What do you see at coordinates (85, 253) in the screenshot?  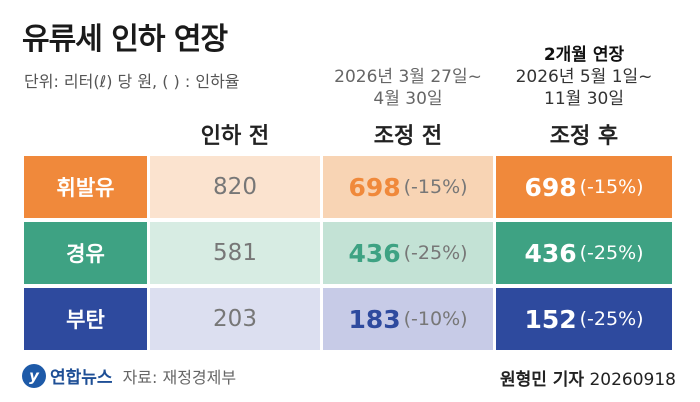 I see `row-label: 경유` at bounding box center [85, 253].